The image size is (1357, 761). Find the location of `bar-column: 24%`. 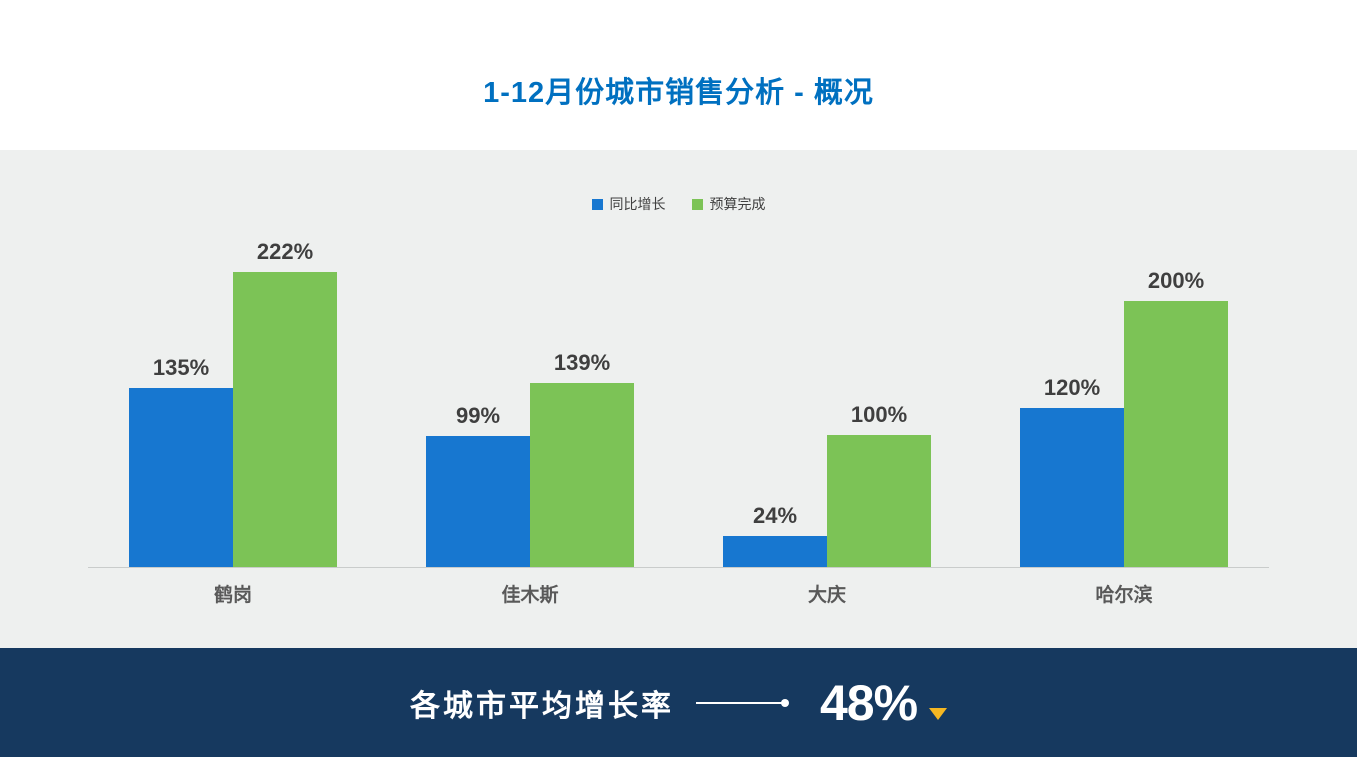

bar-column: 24% is located at coordinates (775, 535).